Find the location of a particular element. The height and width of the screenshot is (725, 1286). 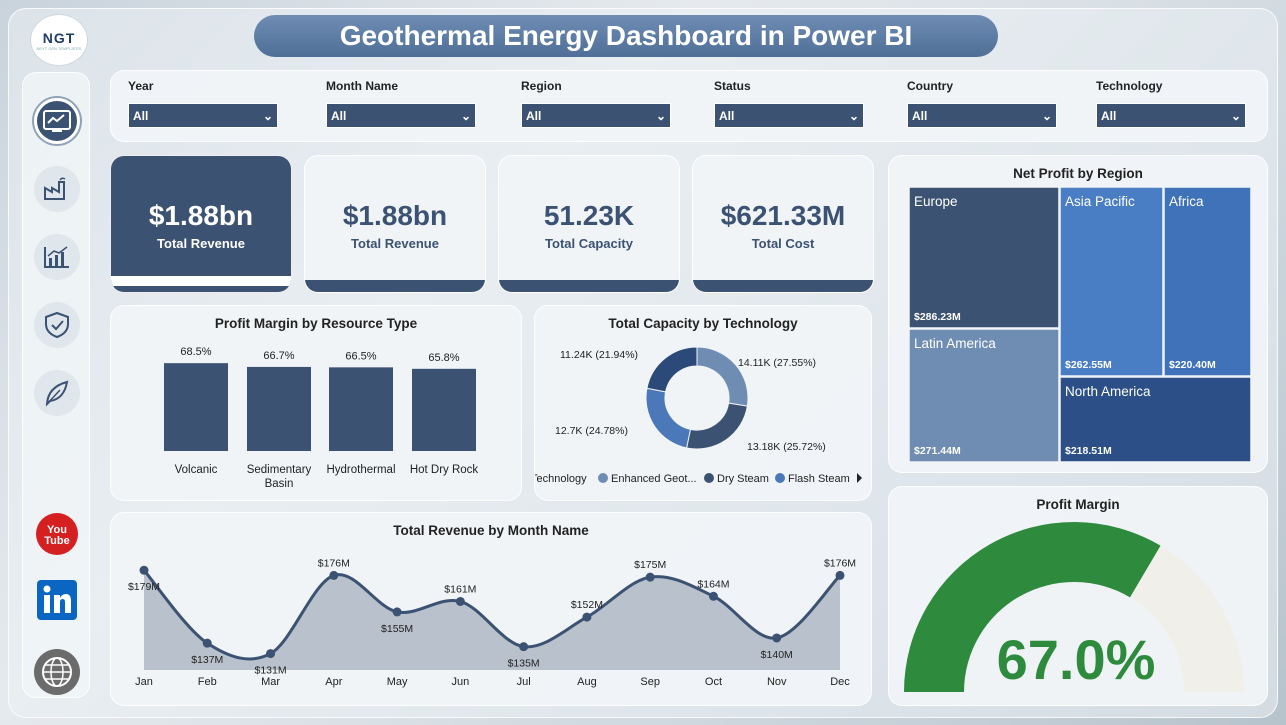

kpi-card-total-capacity: 51.23K Total Capacity is located at coordinates (589, 224).